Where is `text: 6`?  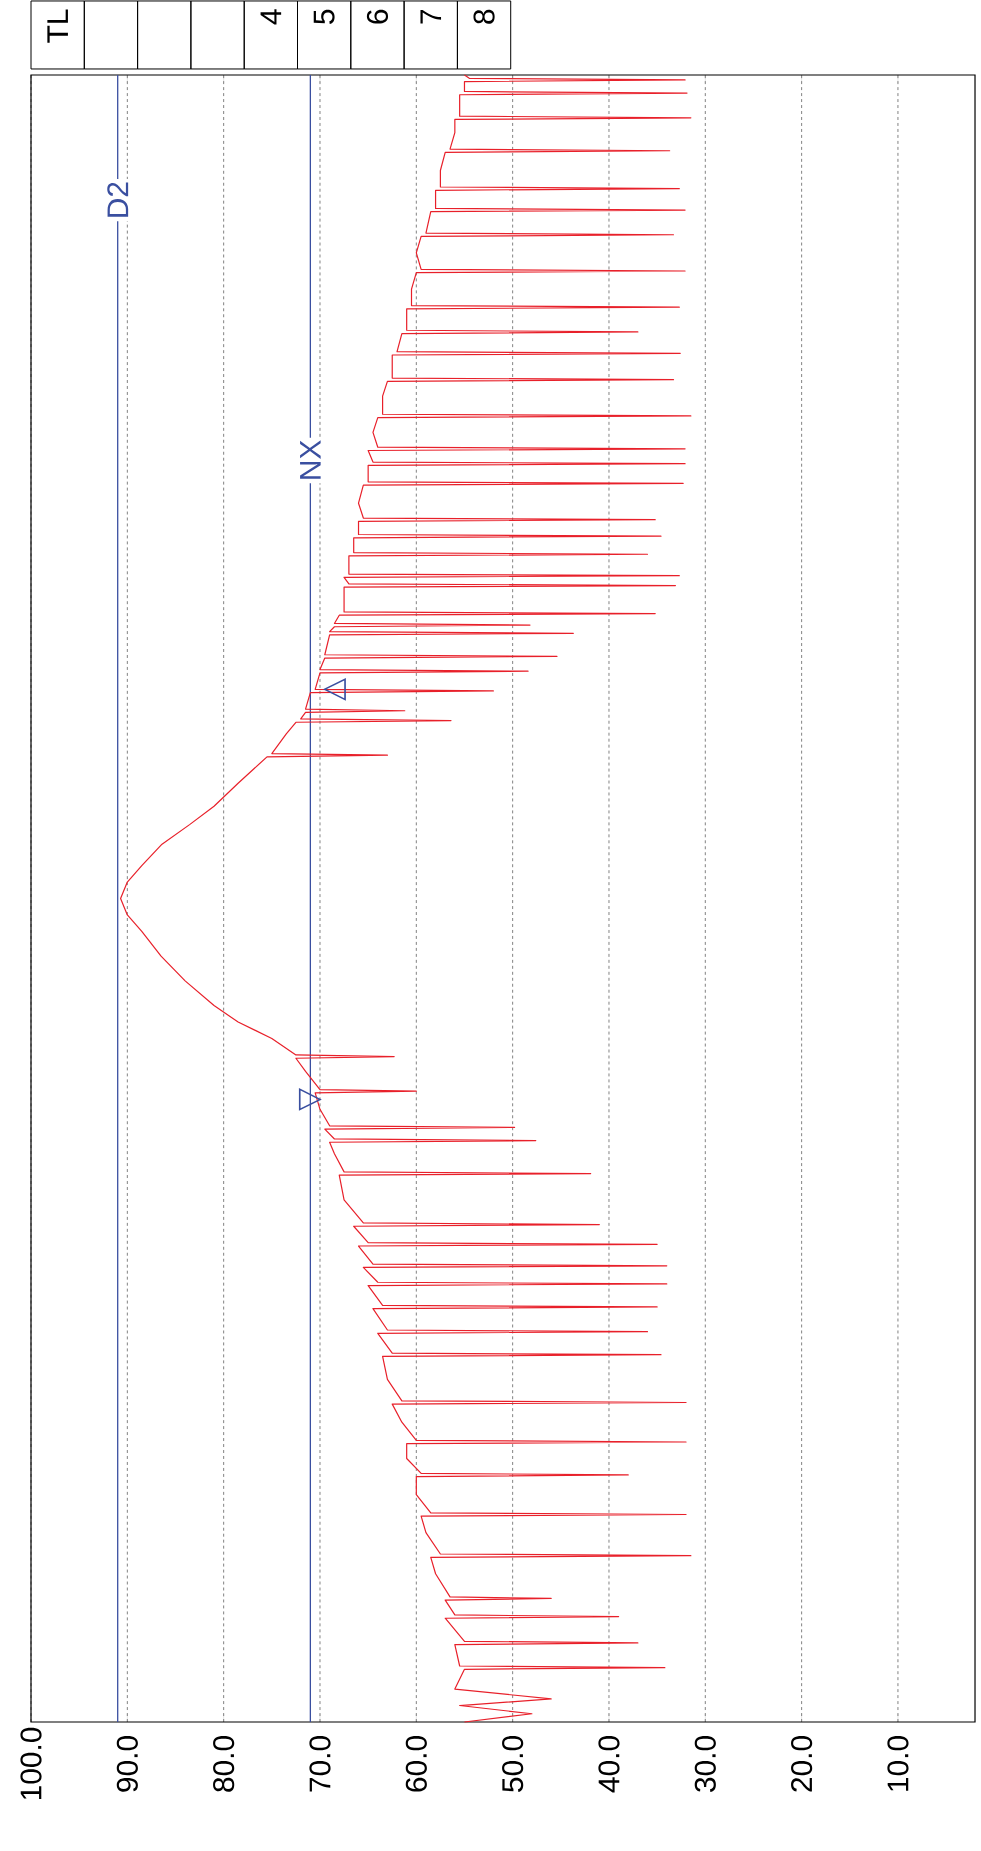
text: 6 is located at coordinates (377, 16).